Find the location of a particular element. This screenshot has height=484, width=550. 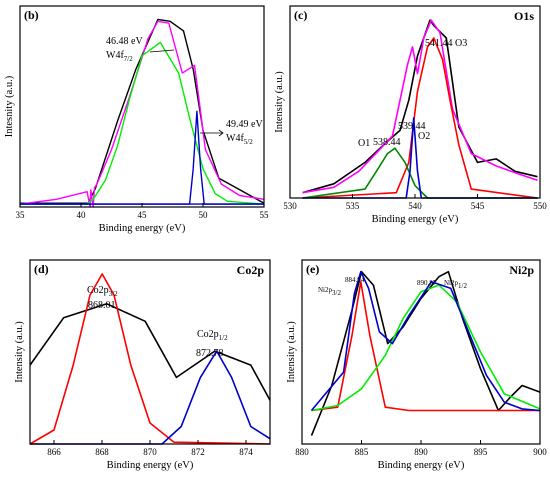

x-tick-label: 872 is located at coordinates (198, 452).